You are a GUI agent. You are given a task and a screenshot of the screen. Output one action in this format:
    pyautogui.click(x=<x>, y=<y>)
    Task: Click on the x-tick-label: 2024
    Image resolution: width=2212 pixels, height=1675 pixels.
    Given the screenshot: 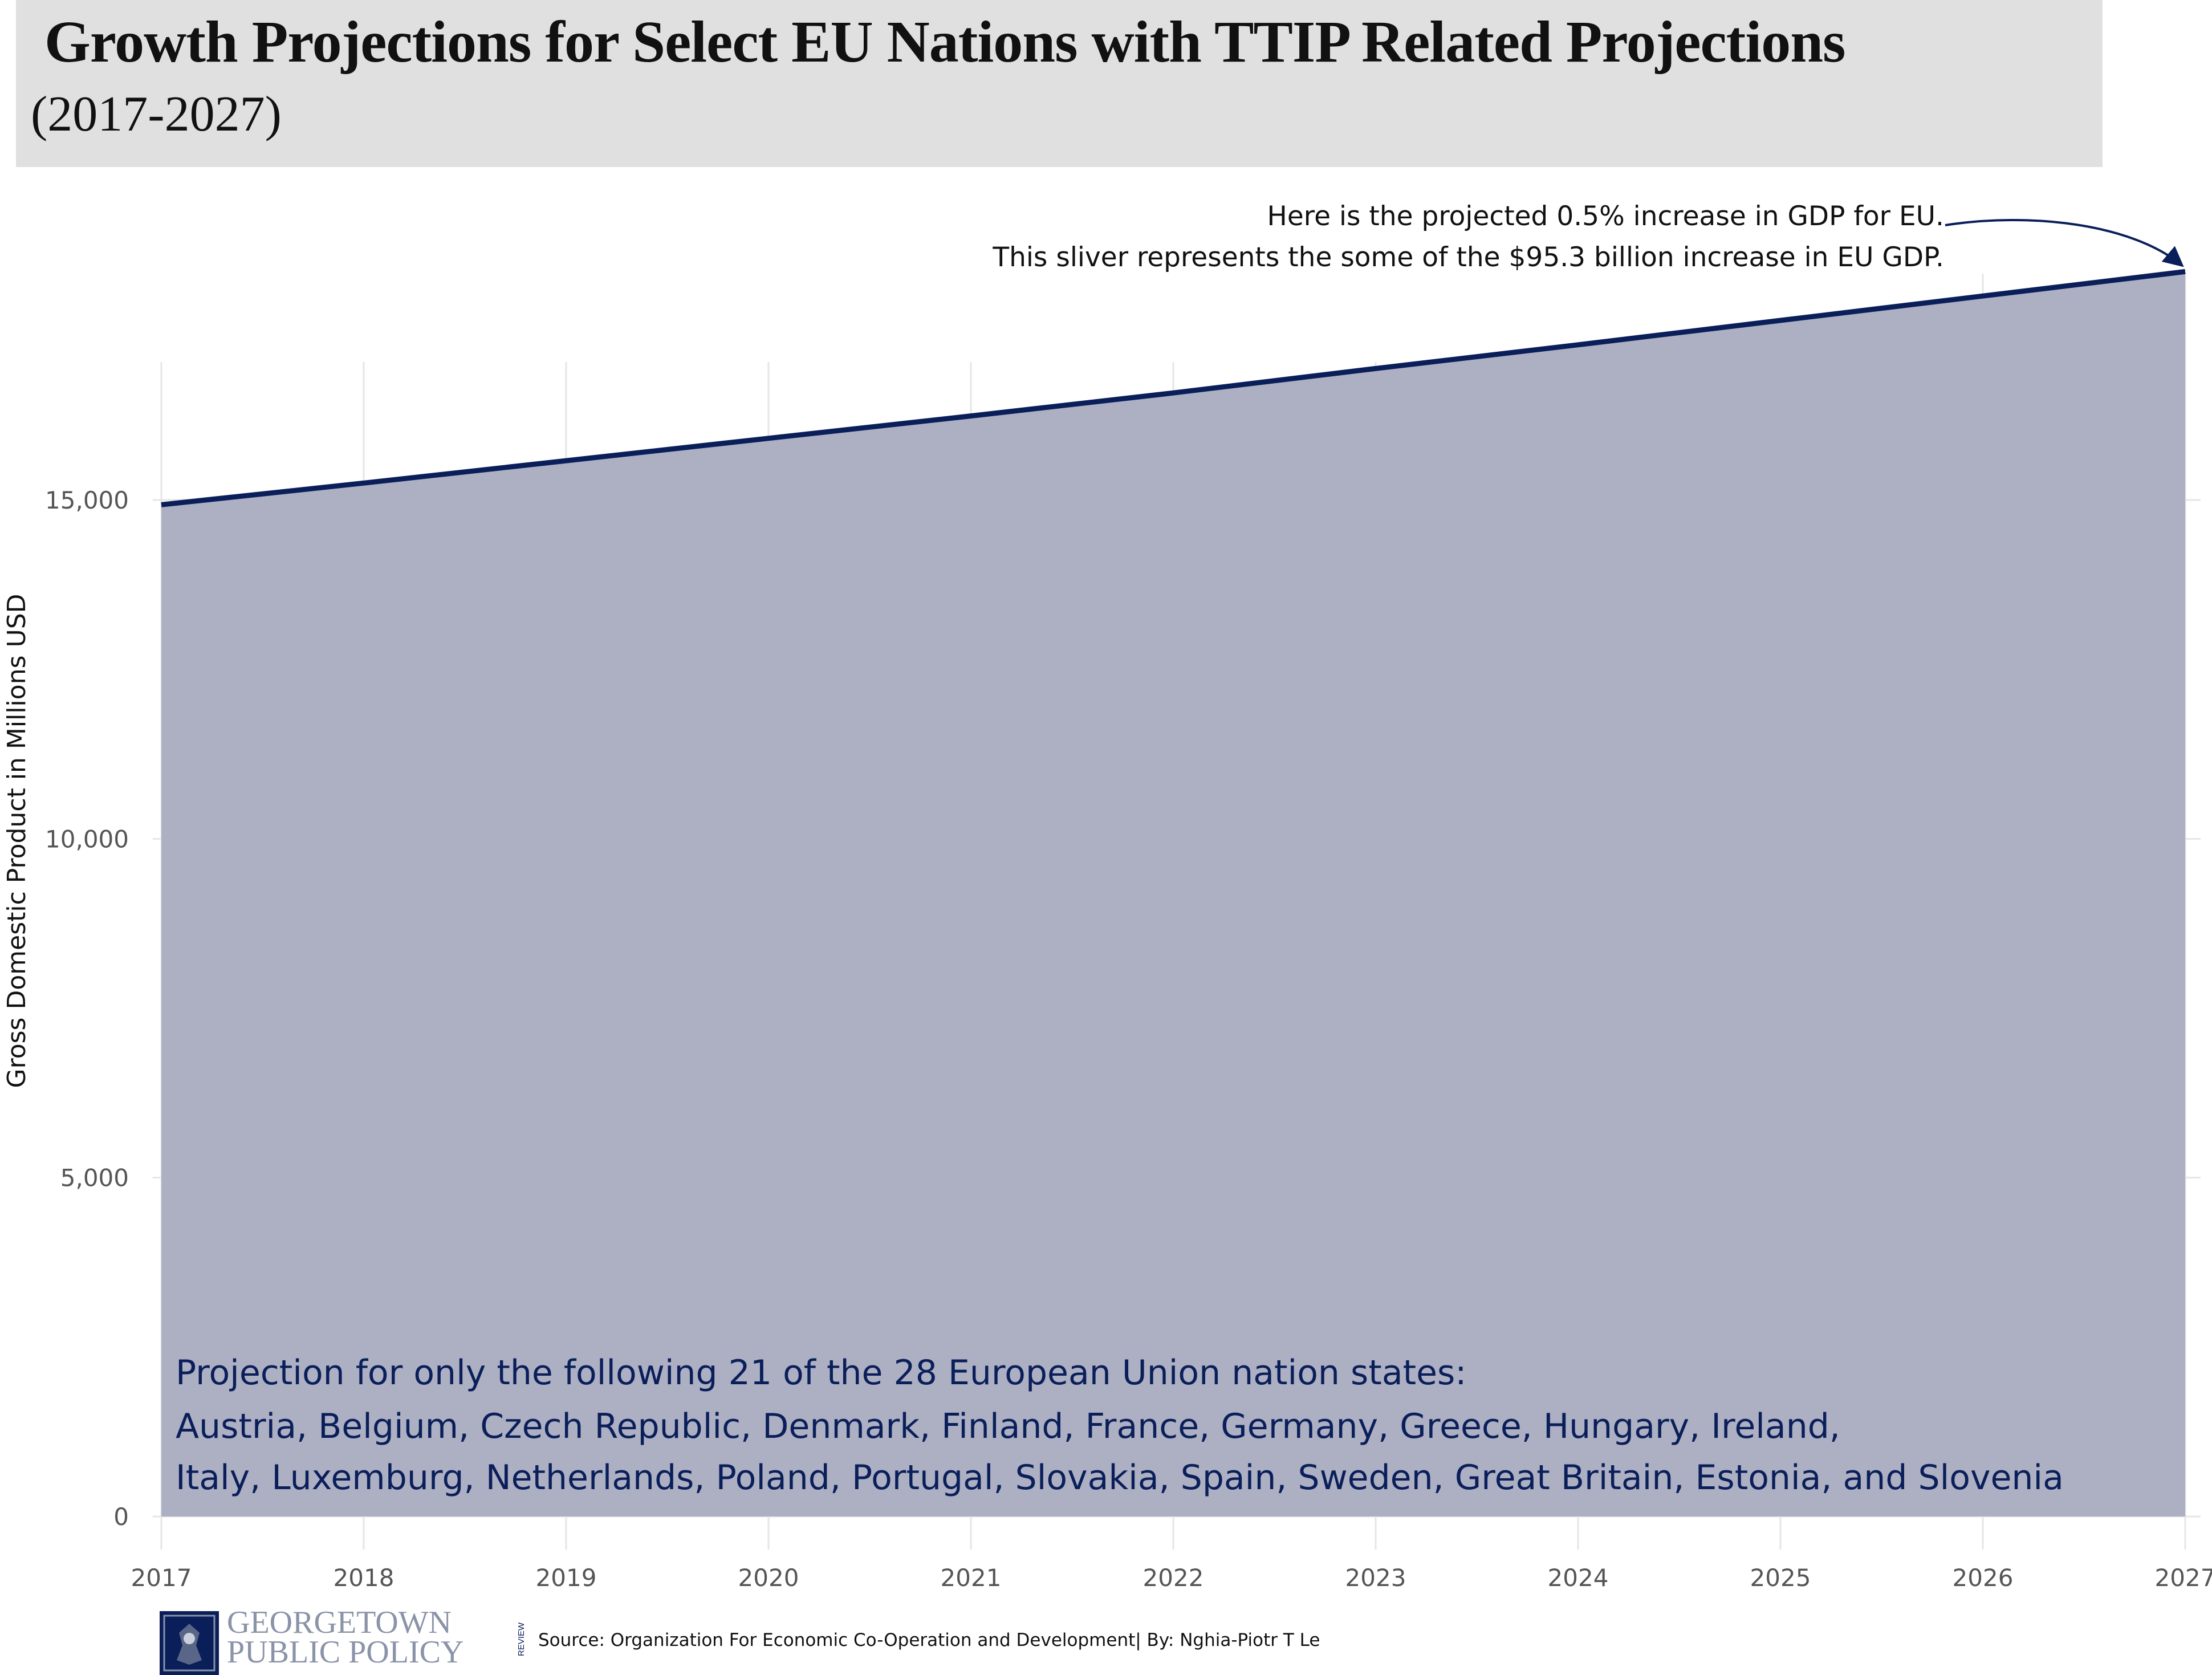 What is the action you would take?
    pyautogui.click(x=1578, y=1578)
    